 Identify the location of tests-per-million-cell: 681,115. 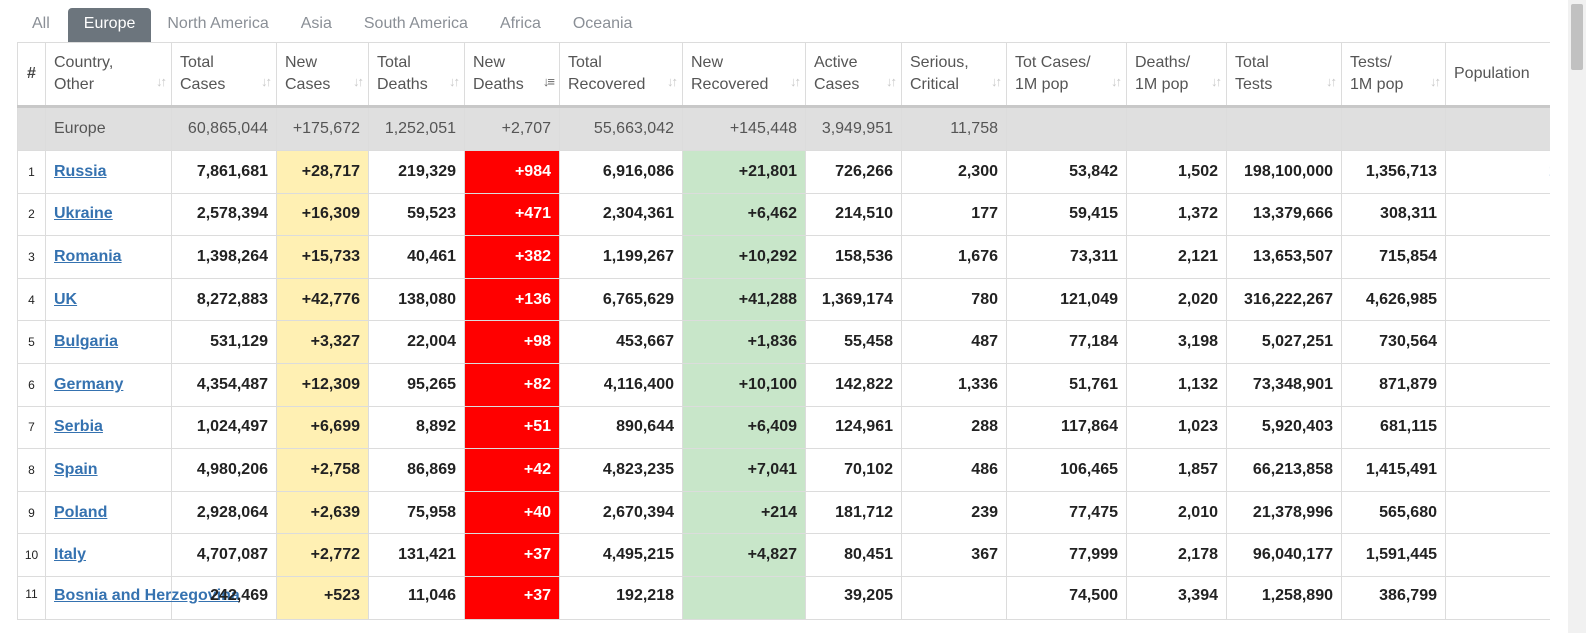
(1393, 427).